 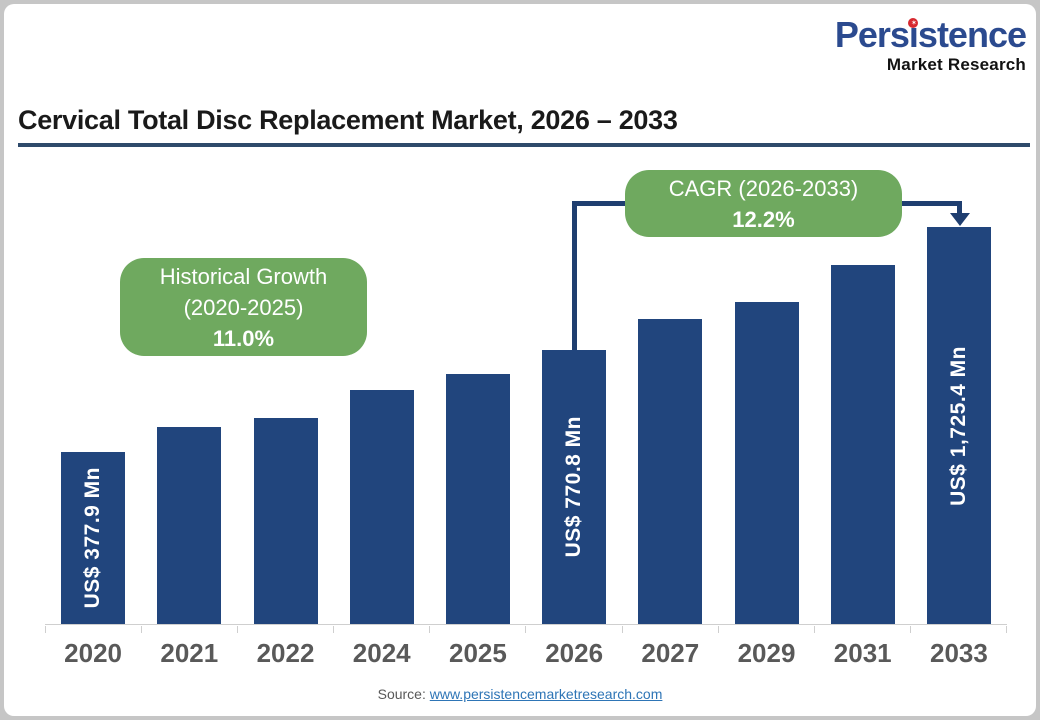 I want to click on x-axis-label-2026: 2026, so click(x=574, y=653).